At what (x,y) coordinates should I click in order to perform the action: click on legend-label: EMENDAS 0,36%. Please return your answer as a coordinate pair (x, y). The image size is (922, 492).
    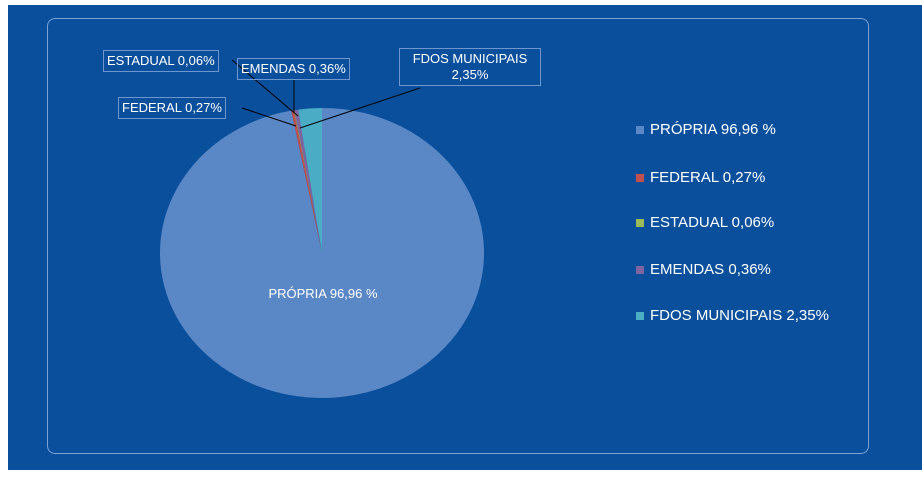
    Looking at the image, I should click on (710, 269).